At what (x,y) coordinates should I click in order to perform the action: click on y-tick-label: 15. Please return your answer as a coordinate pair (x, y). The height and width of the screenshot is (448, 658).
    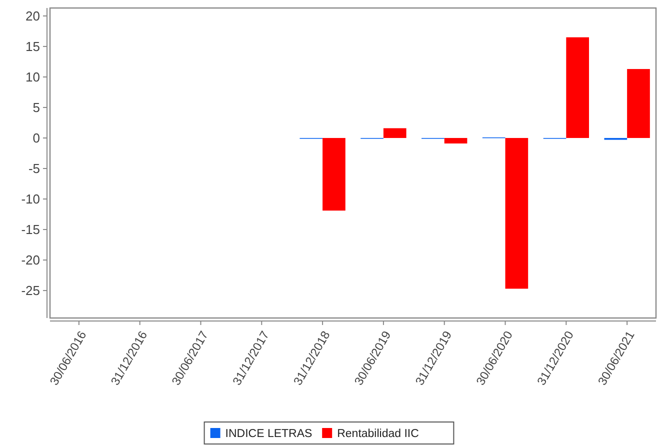
    Looking at the image, I should click on (33, 46).